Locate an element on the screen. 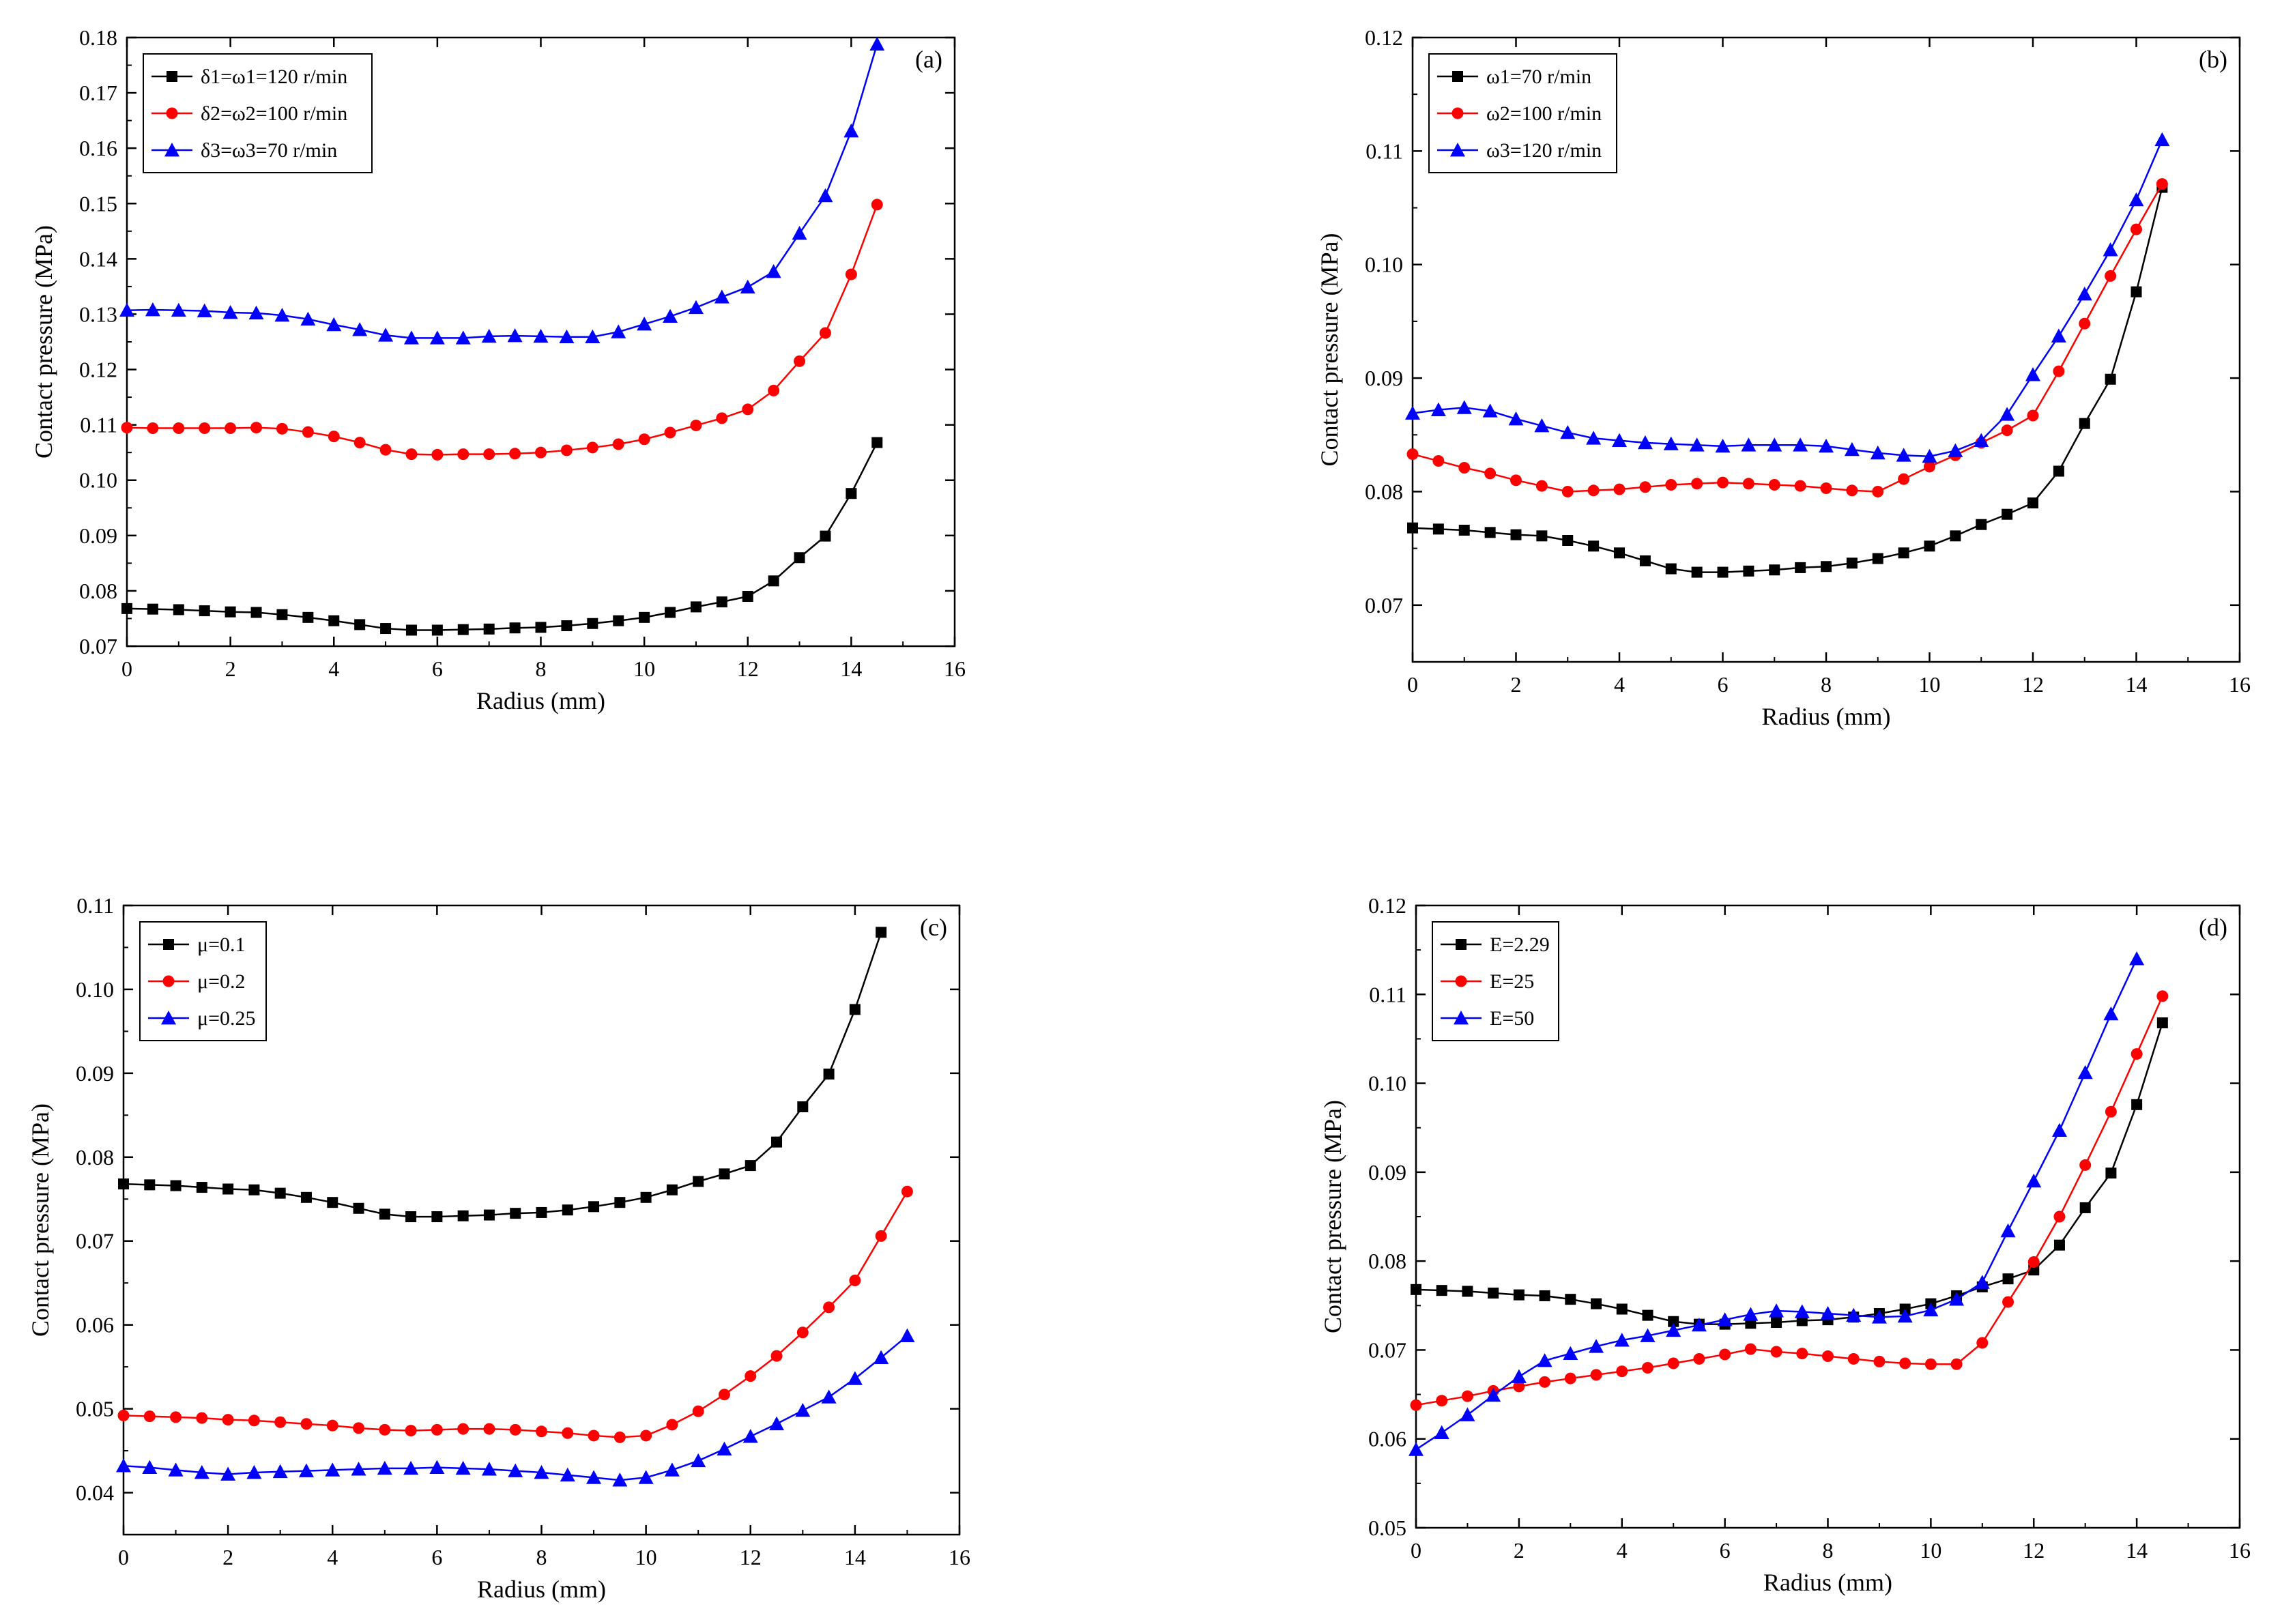 This screenshot has width=2282, height=1624. x-tick-label: 6 is located at coordinates (1725, 1550).